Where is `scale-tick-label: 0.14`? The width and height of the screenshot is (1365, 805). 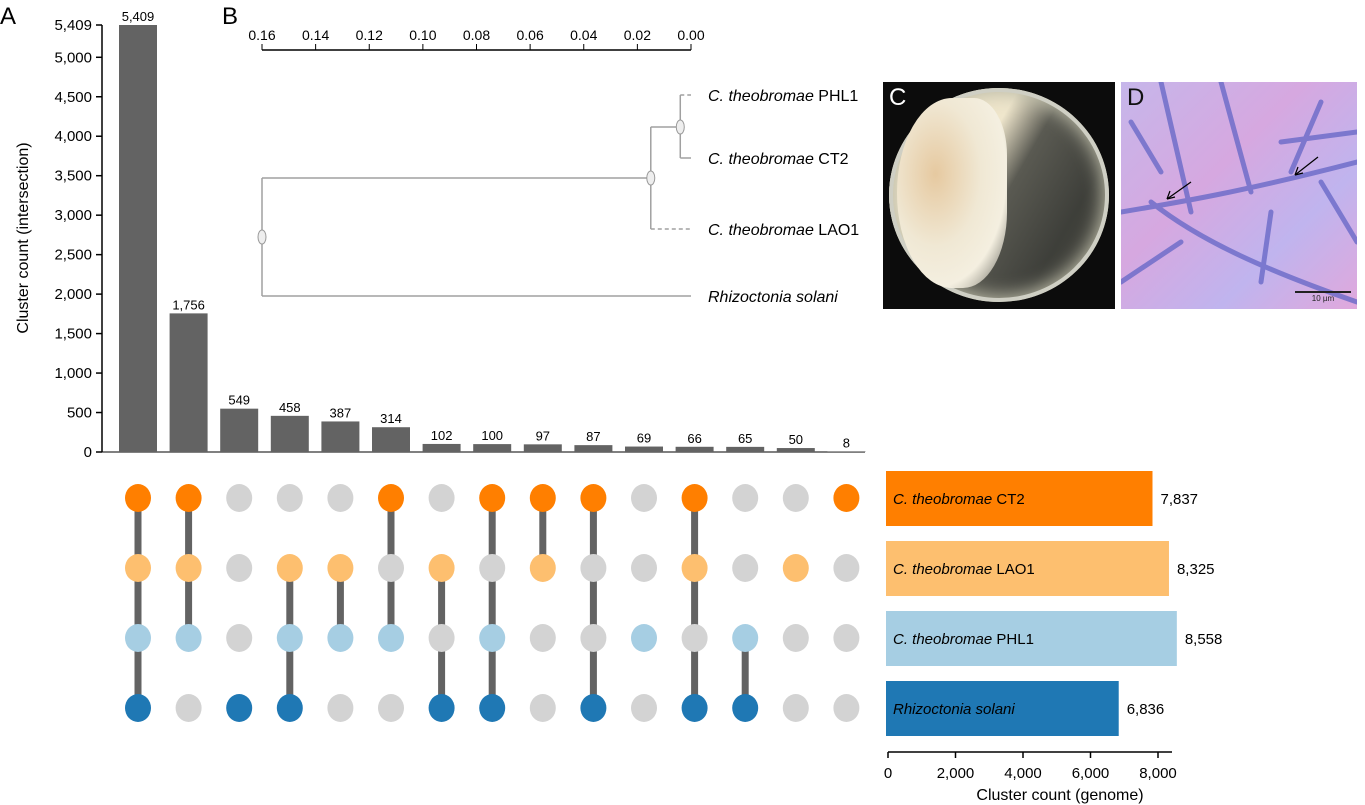 scale-tick-label: 0.14 is located at coordinates (315, 35).